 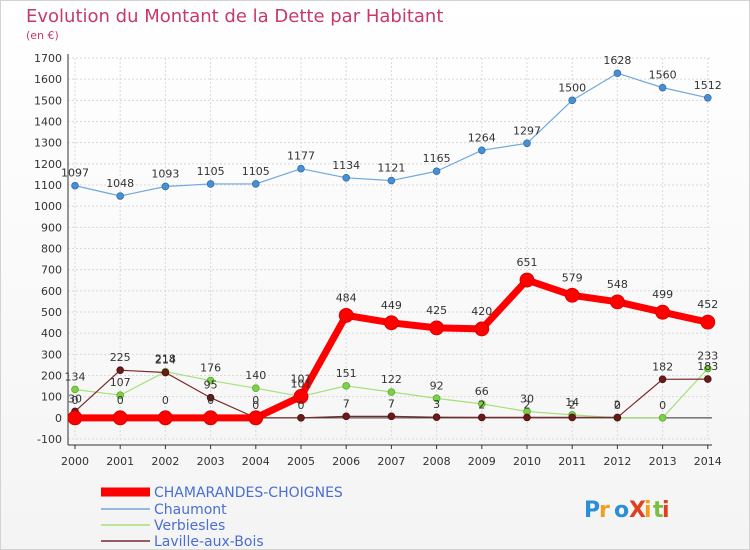 I want to click on y-tick-label: 500, so click(x=51, y=312).